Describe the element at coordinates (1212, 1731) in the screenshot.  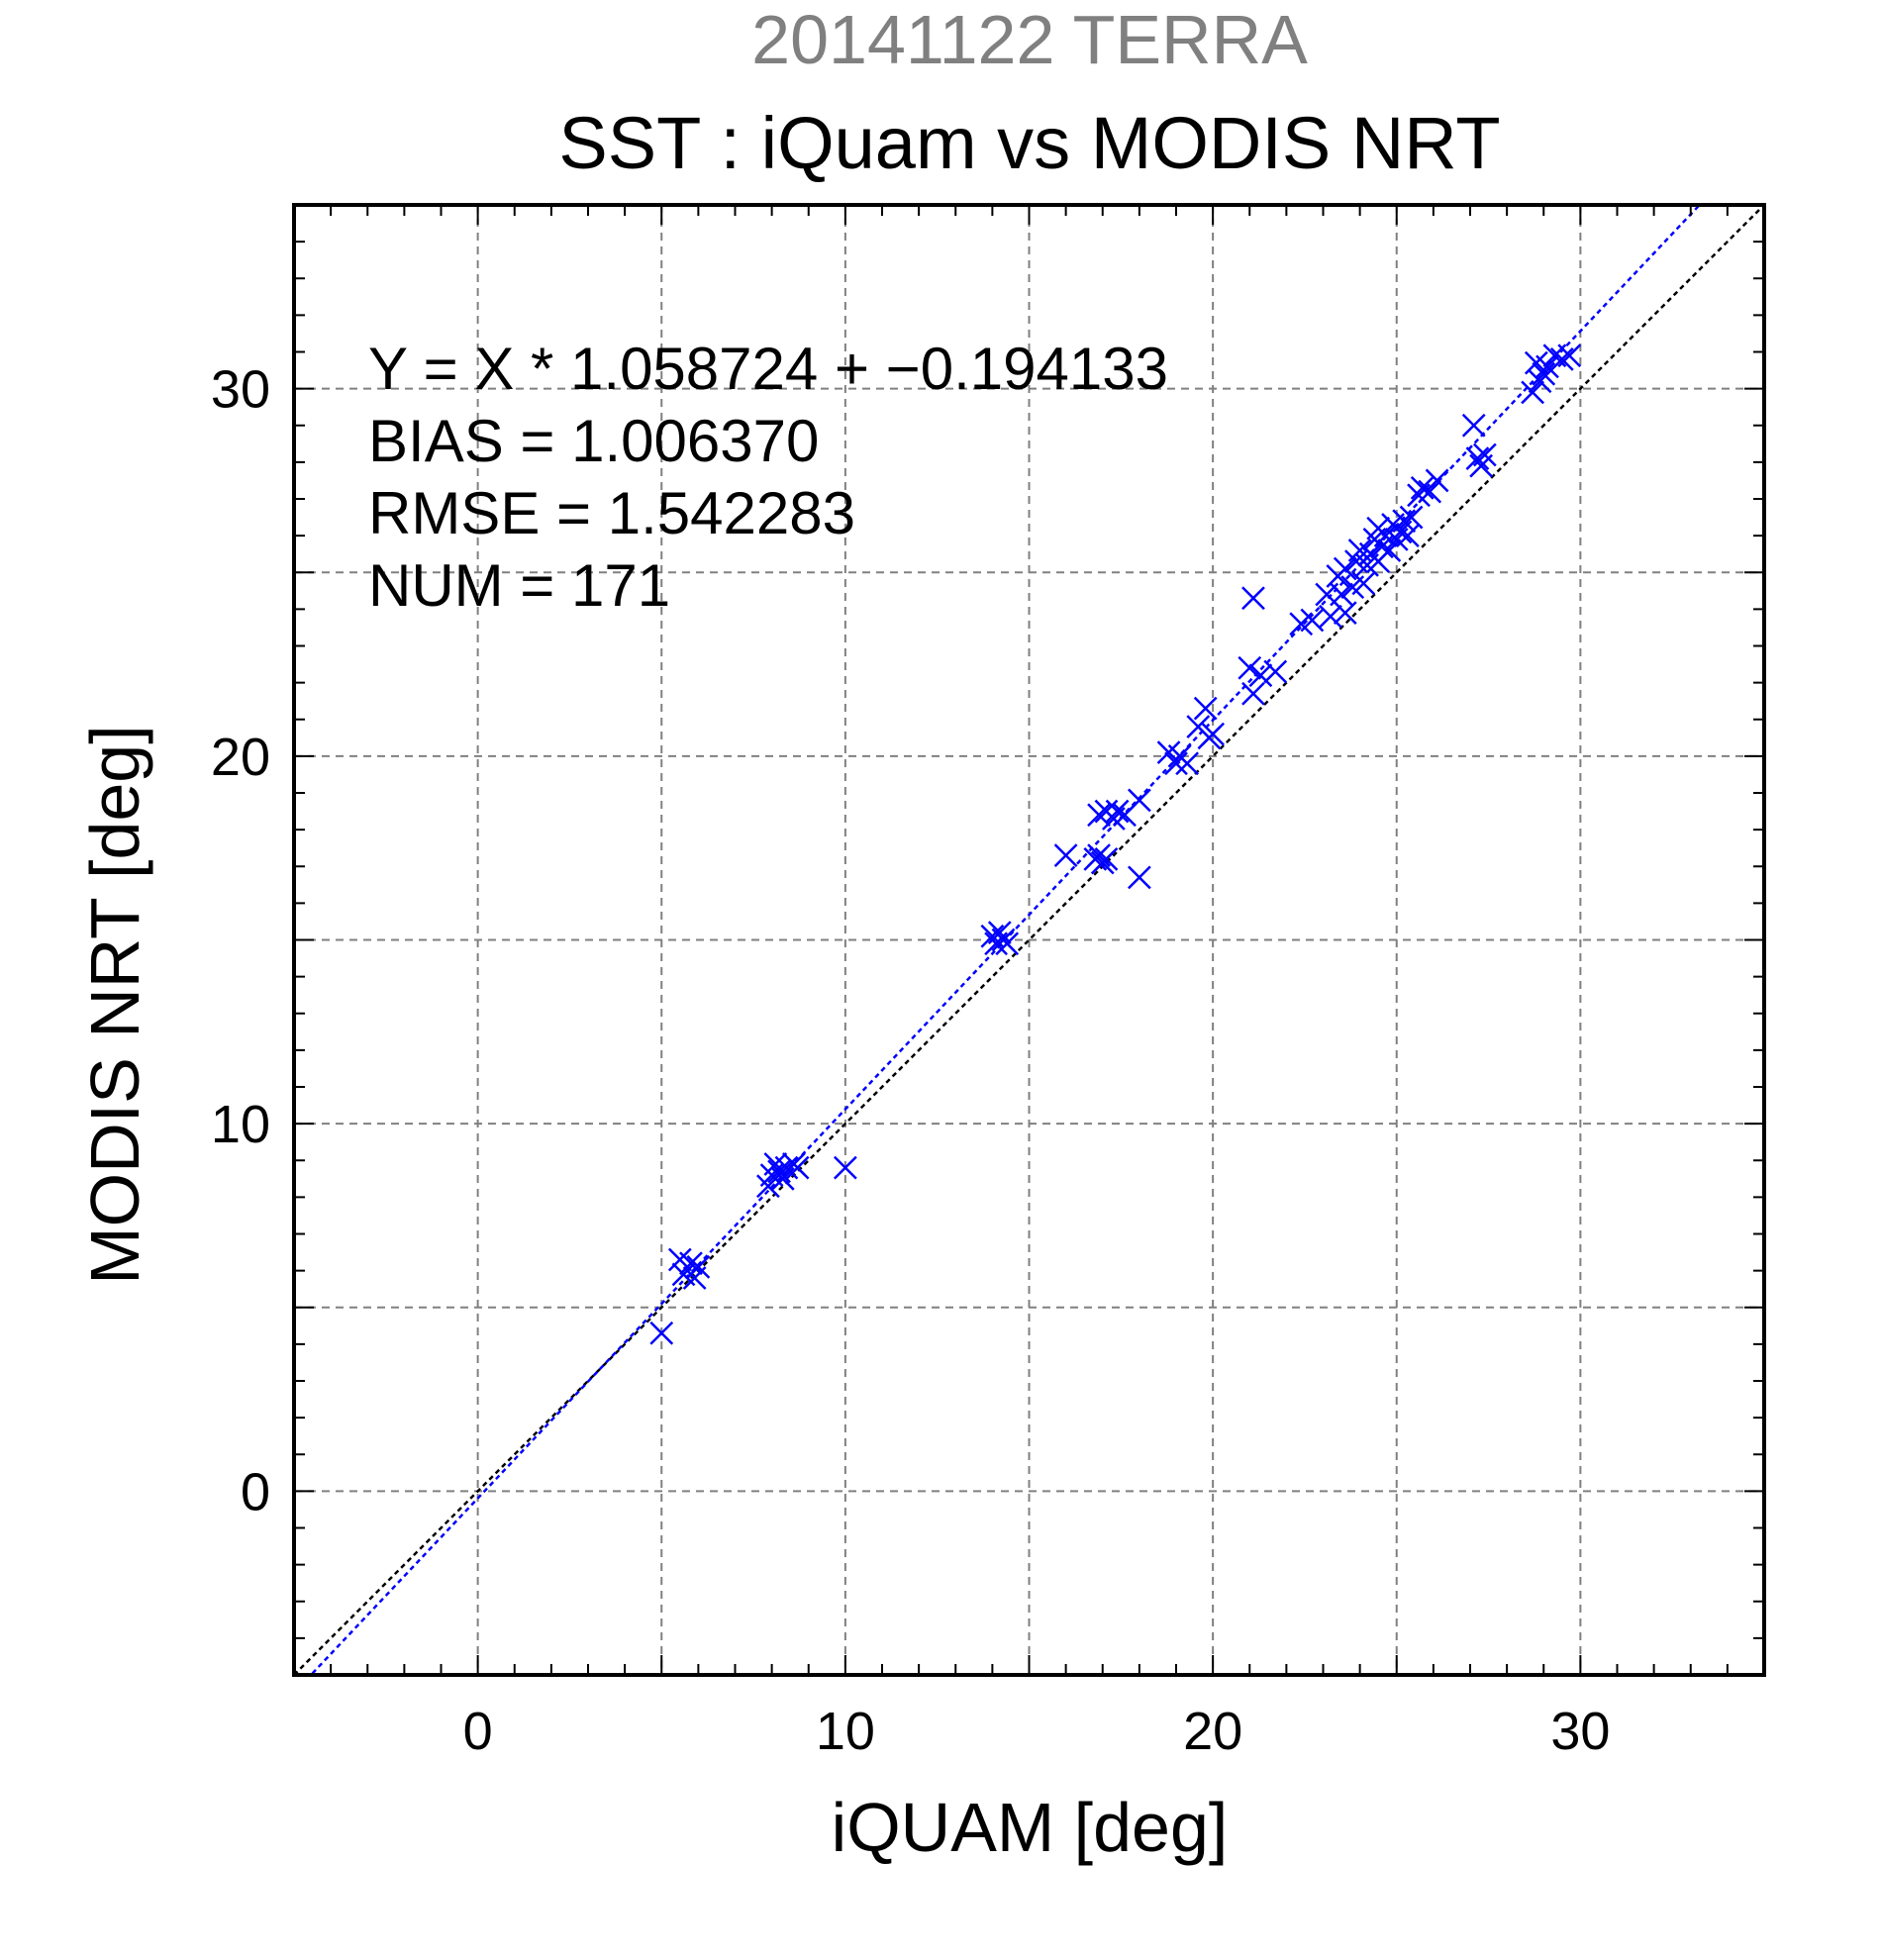
I see `x-tick-label: 20` at that location.